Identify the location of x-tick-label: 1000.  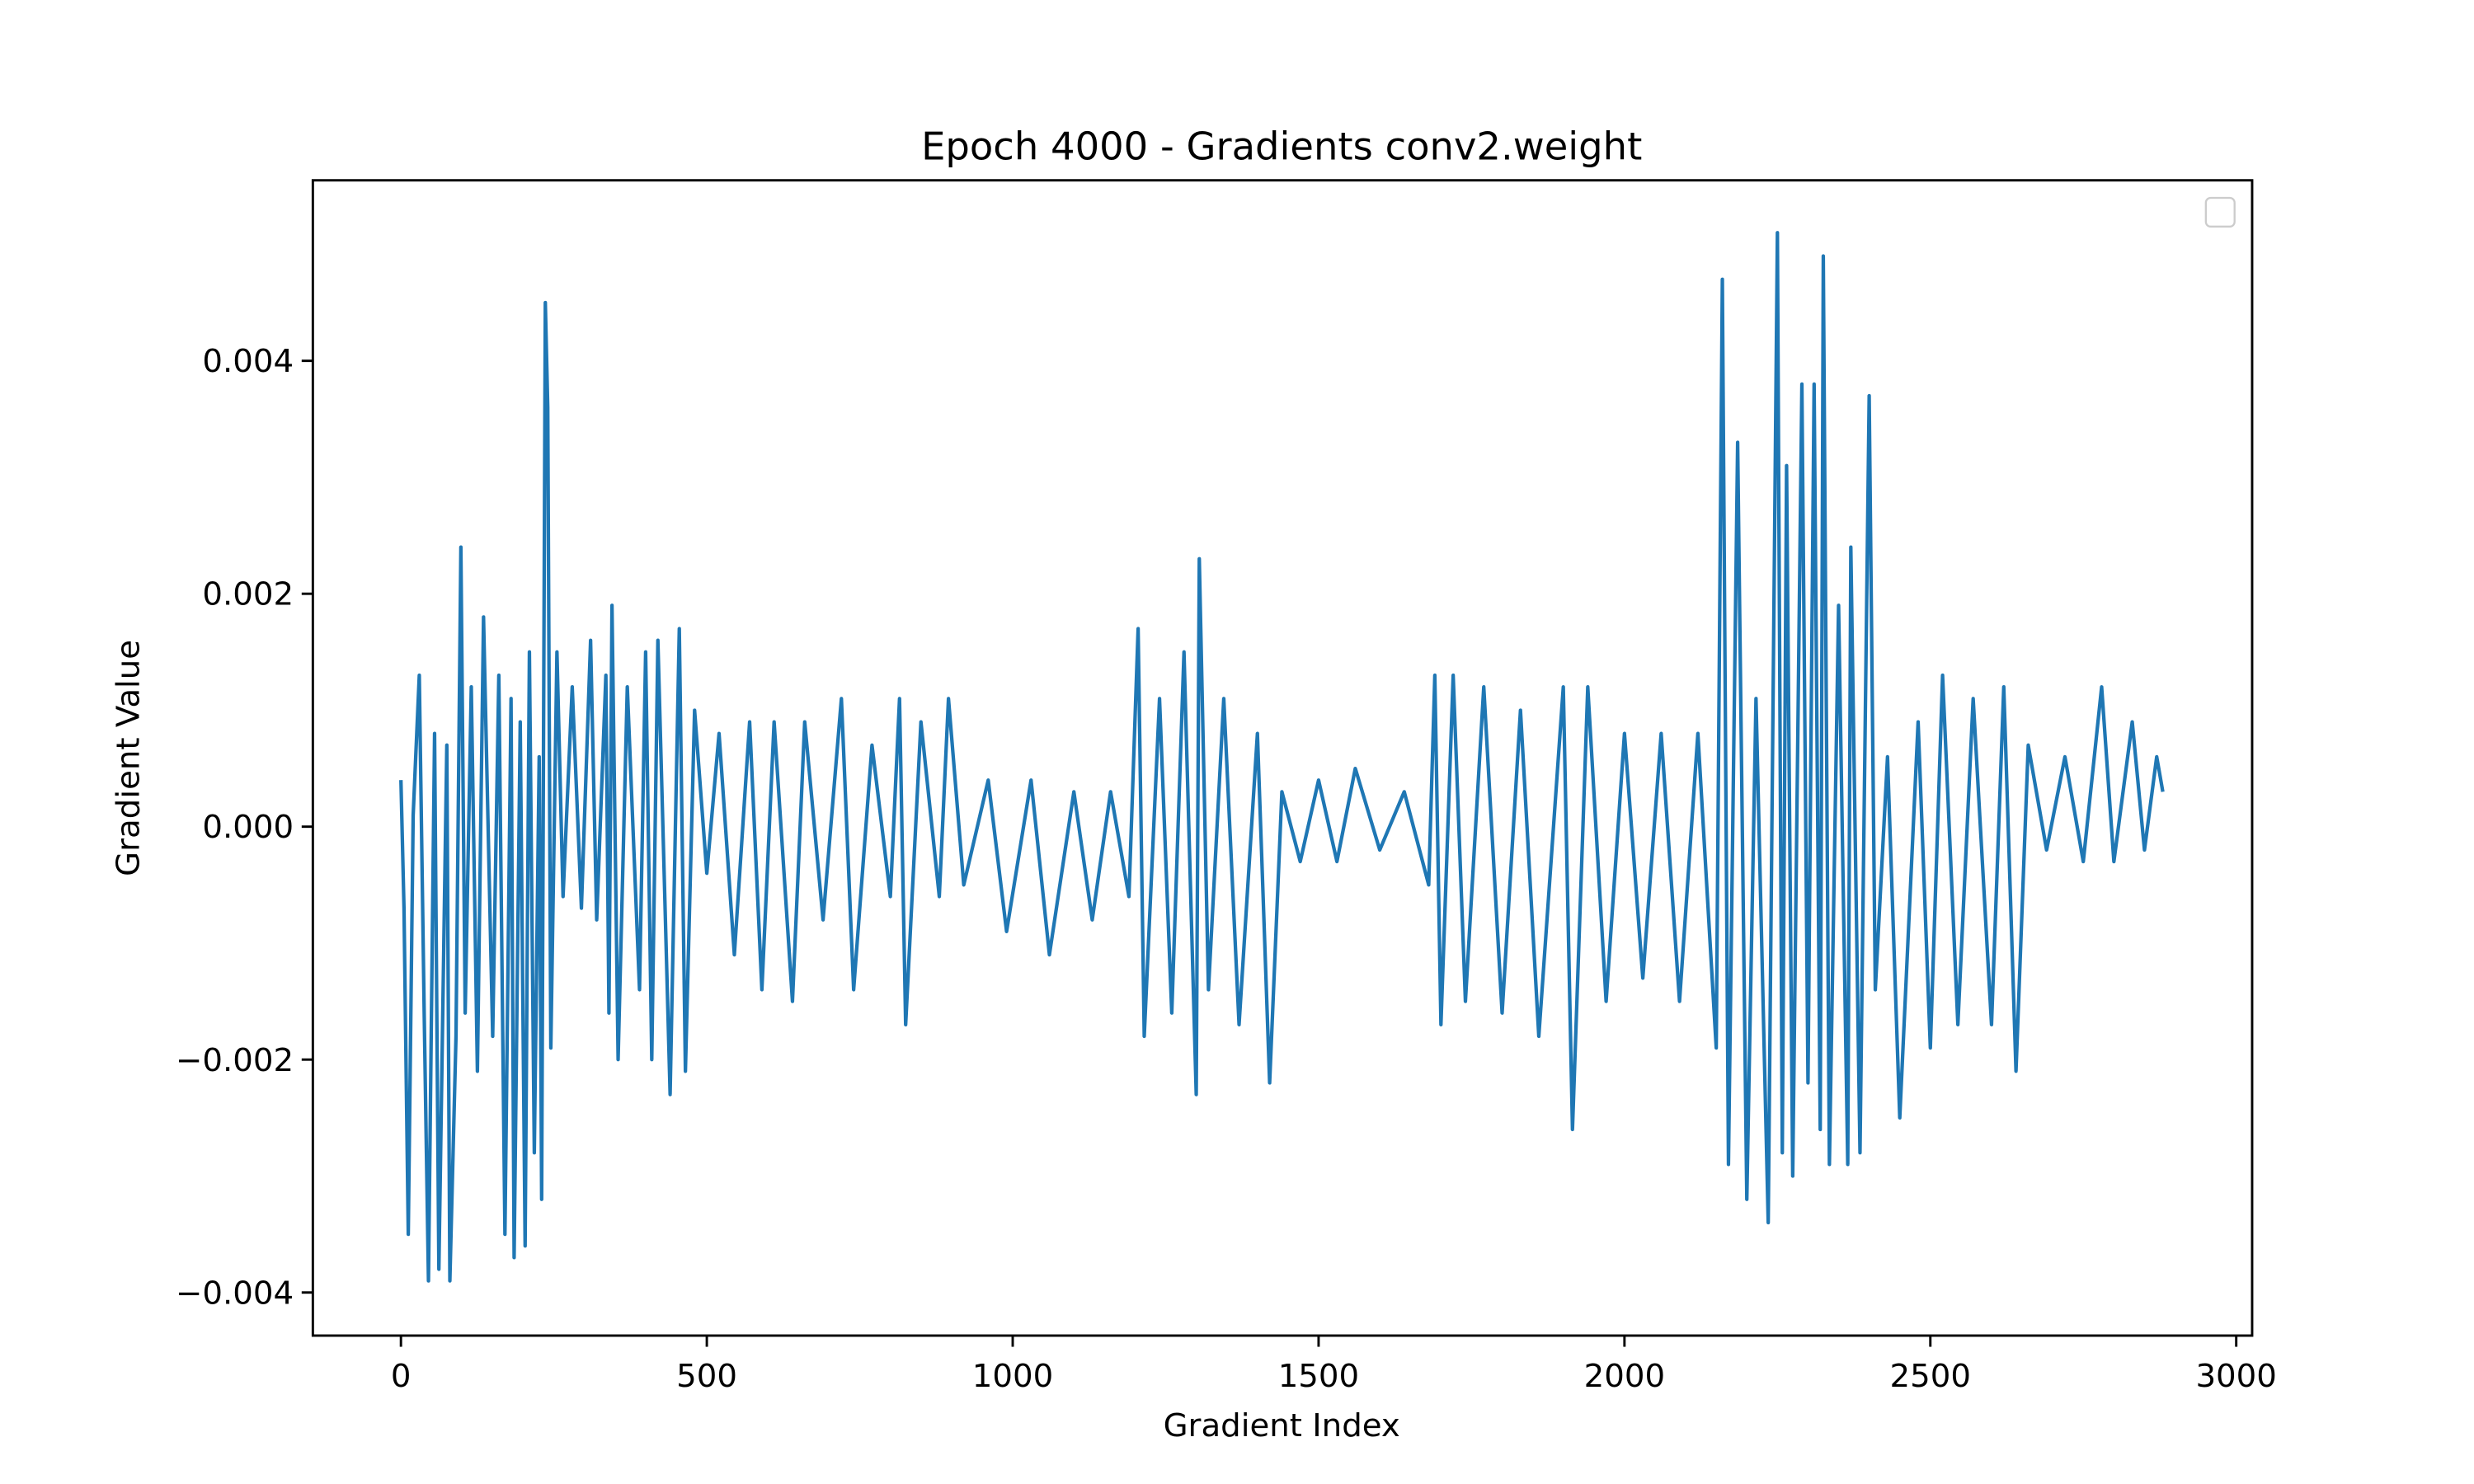
(1012, 1376).